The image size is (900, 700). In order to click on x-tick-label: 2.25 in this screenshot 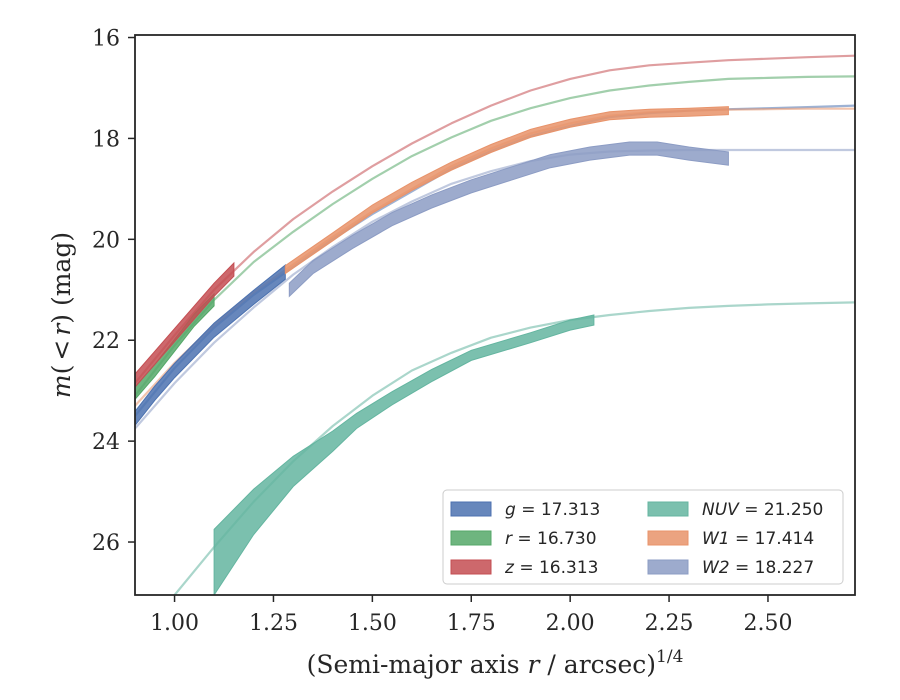, I will do `click(669, 623)`.